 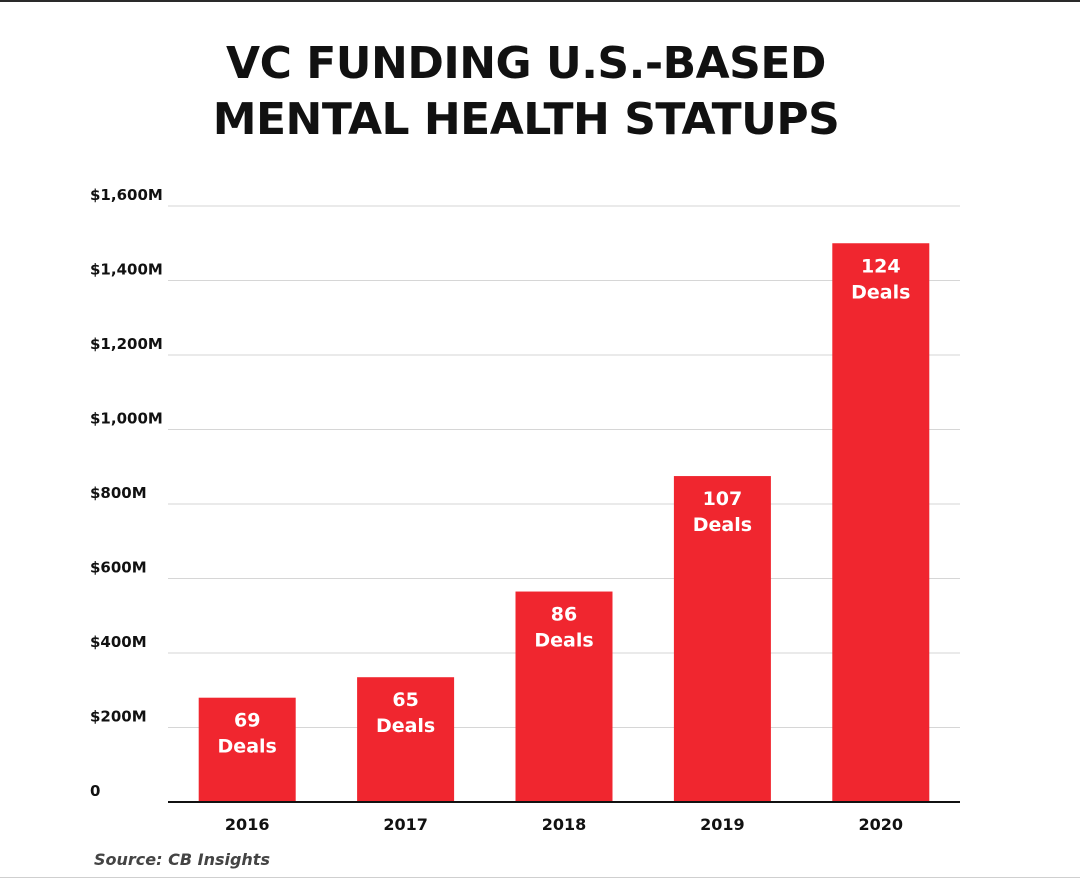 What do you see at coordinates (405, 700) in the screenshot?
I see `bar-deal-count: 65` at bounding box center [405, 700].